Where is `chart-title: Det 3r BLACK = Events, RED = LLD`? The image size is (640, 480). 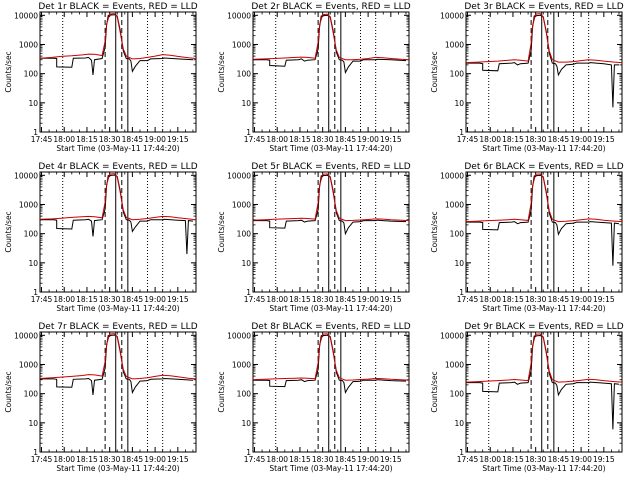
chart-title: Det 3r BLACK = Events, RED = LLD is located at coordinates (543, 7).